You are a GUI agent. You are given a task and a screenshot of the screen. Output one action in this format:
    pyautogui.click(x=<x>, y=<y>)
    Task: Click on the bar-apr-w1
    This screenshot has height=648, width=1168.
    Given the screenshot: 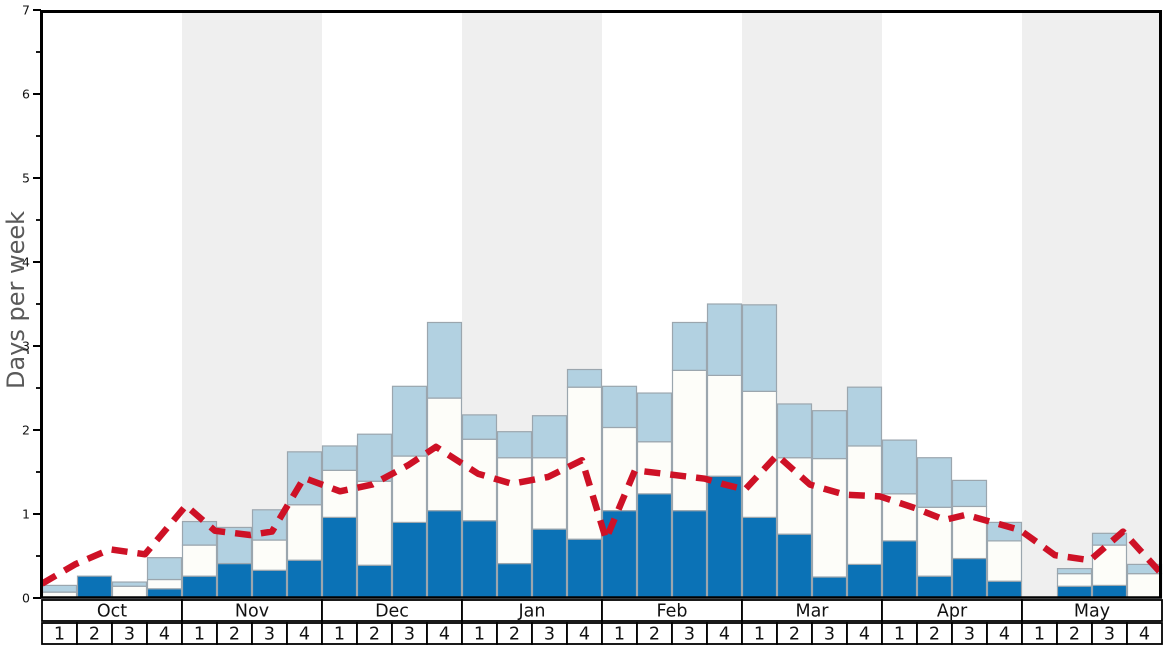 What is the action you would take?
    pyautogui.click(x=899, y=519)
    